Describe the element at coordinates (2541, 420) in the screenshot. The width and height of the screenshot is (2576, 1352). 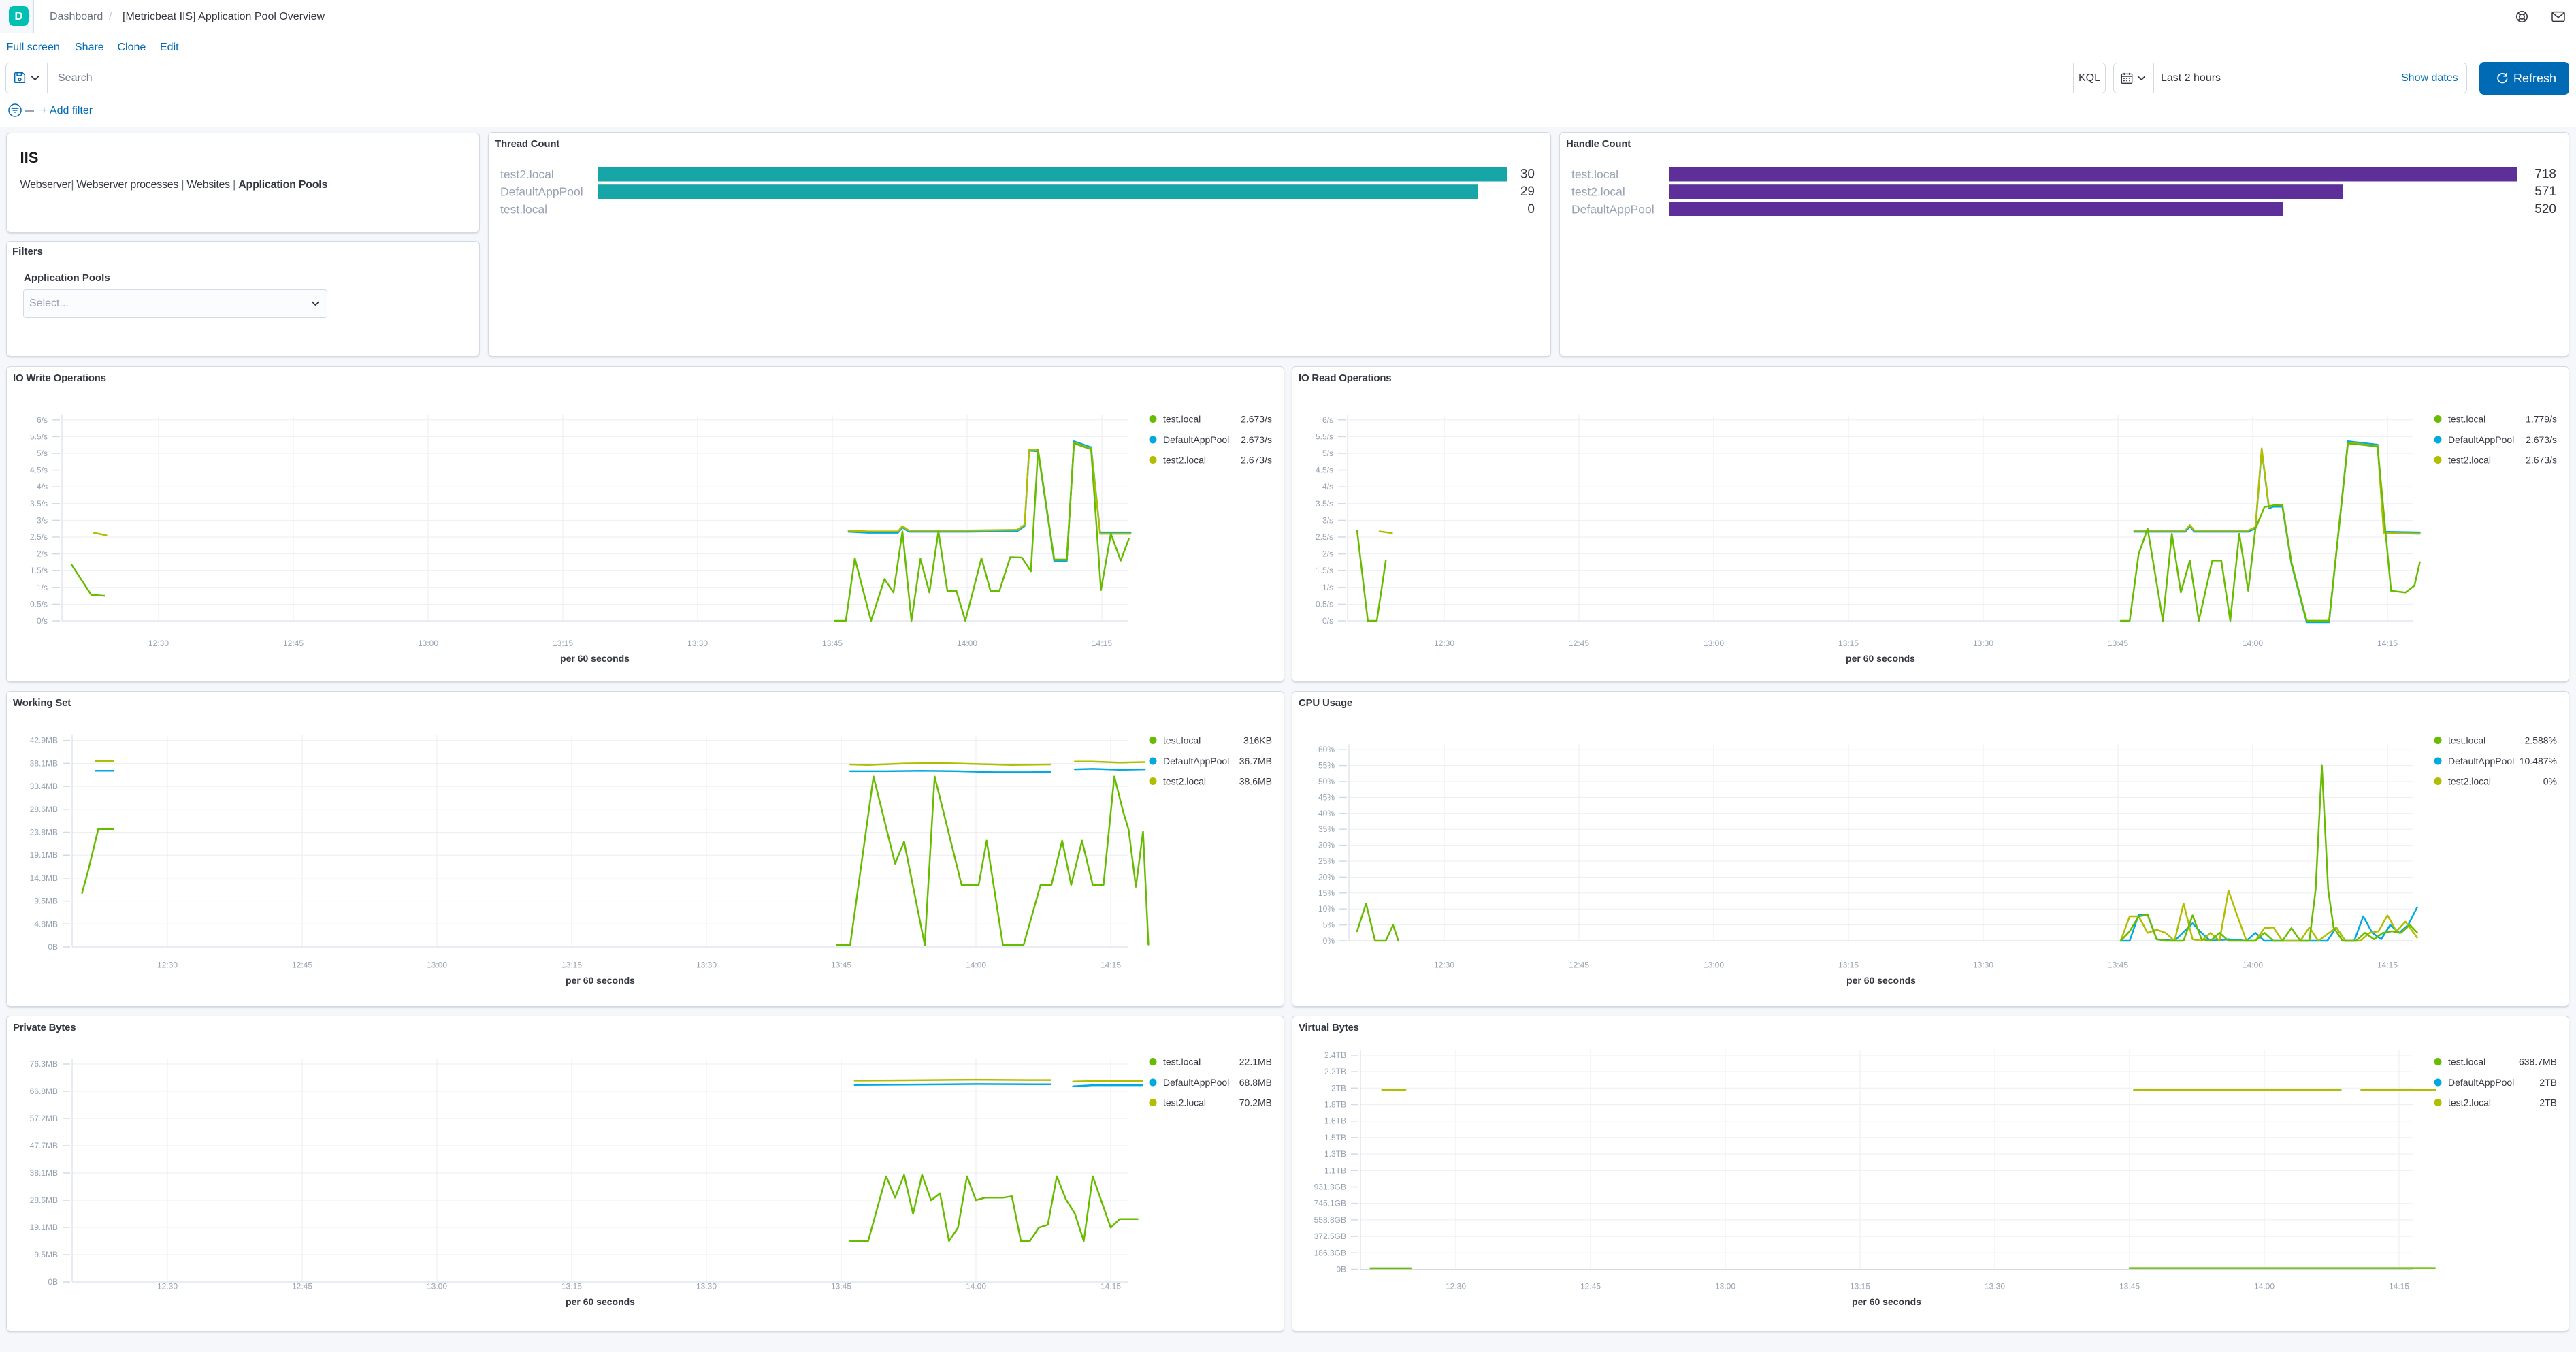
I see `svg-text: 1.779/s` at that location.